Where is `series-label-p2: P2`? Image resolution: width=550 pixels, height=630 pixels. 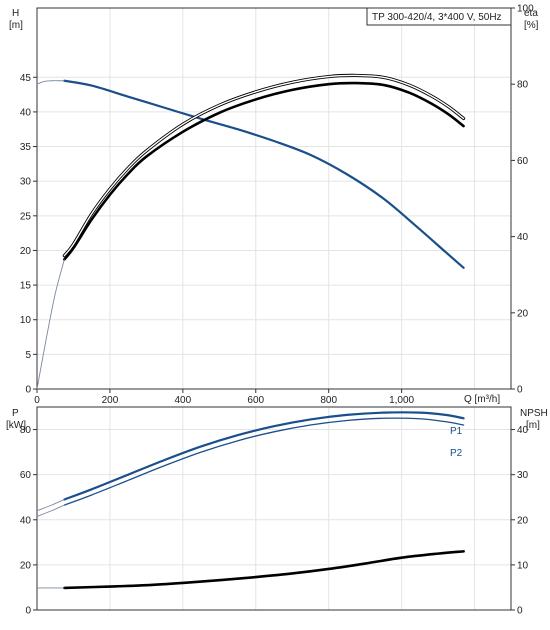
series-label-p2: P2 is located at coordinates (456, 453).